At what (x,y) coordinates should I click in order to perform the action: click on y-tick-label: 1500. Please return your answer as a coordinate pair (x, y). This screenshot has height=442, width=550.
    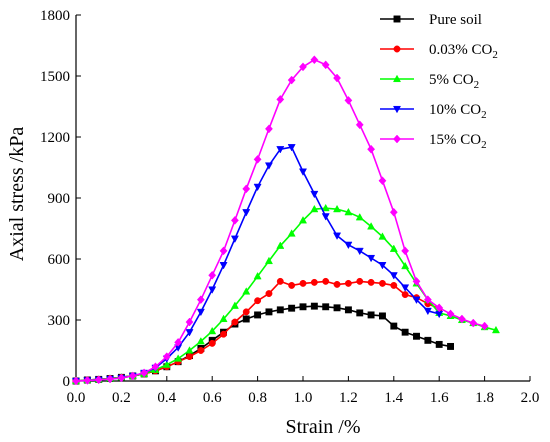
    Looking at the image, I should click on (55, 77).